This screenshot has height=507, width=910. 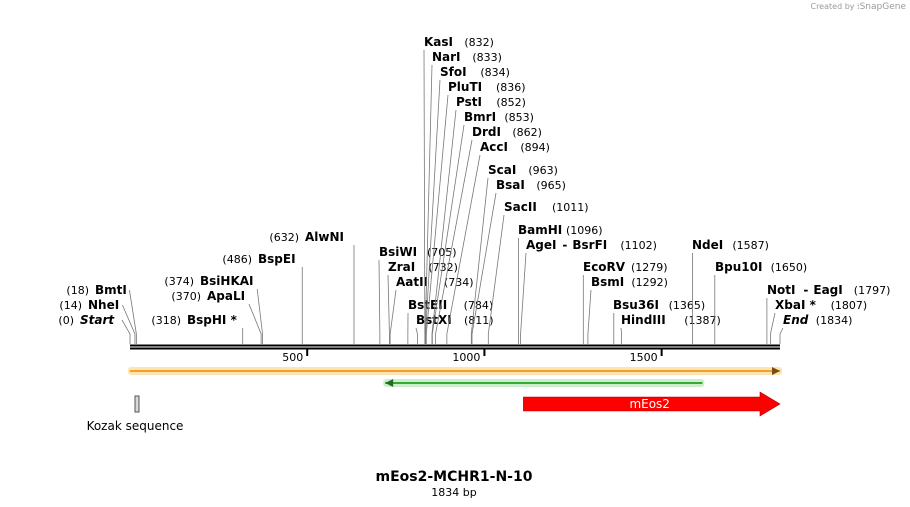 I want to click on enzyme-name: NdeI, so click(x=707, y=245).